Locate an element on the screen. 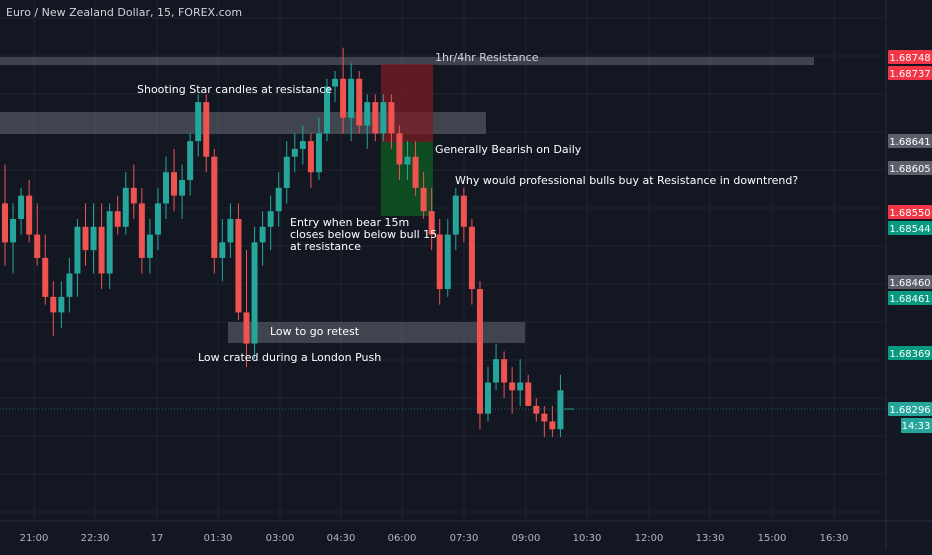 This screenshot has width=932, height=555. price-label: 1.68461 is located at coordinates (909, 299).